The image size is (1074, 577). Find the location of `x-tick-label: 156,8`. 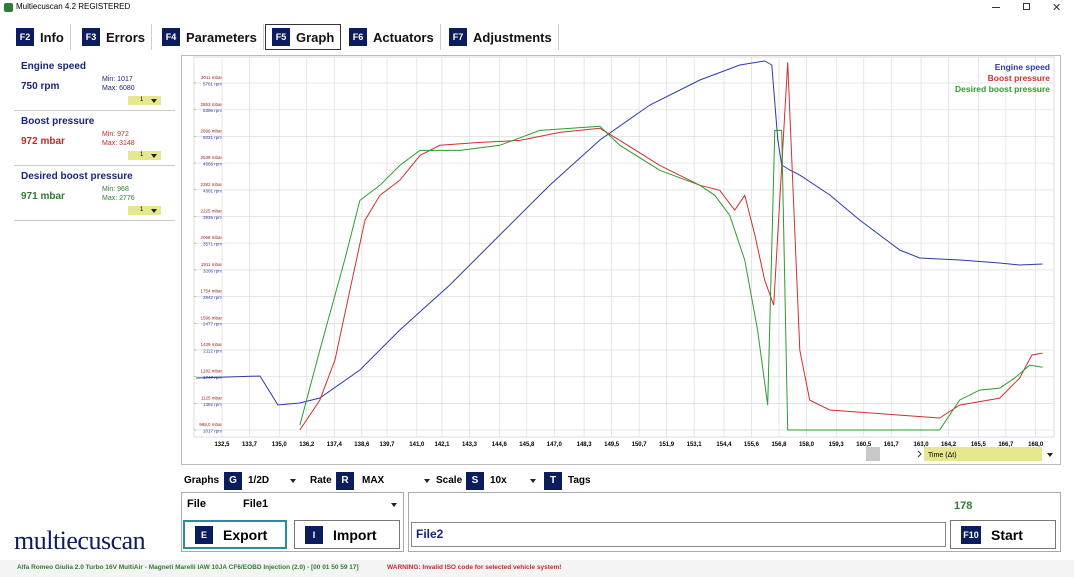

x-tick-label: 156,8 is located at coordinates (779, 445).